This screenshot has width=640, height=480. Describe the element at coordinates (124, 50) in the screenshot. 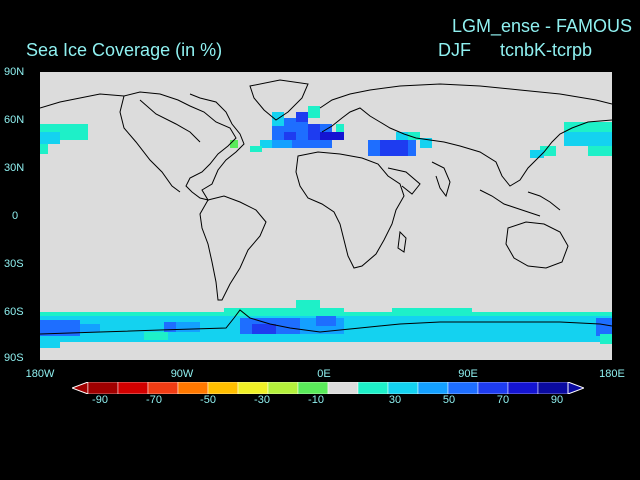

I see `variable-title: Sea Ice Coverage (in %)` at that location.